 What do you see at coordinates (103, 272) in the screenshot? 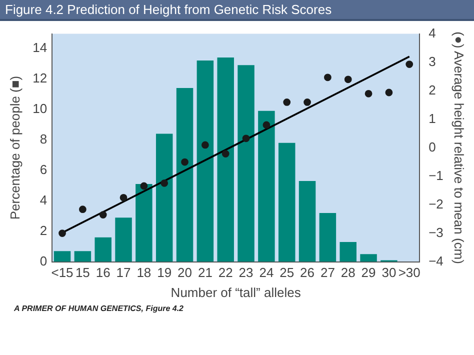
I see `x-tick-label: 16` at bounding box center [103, 272].